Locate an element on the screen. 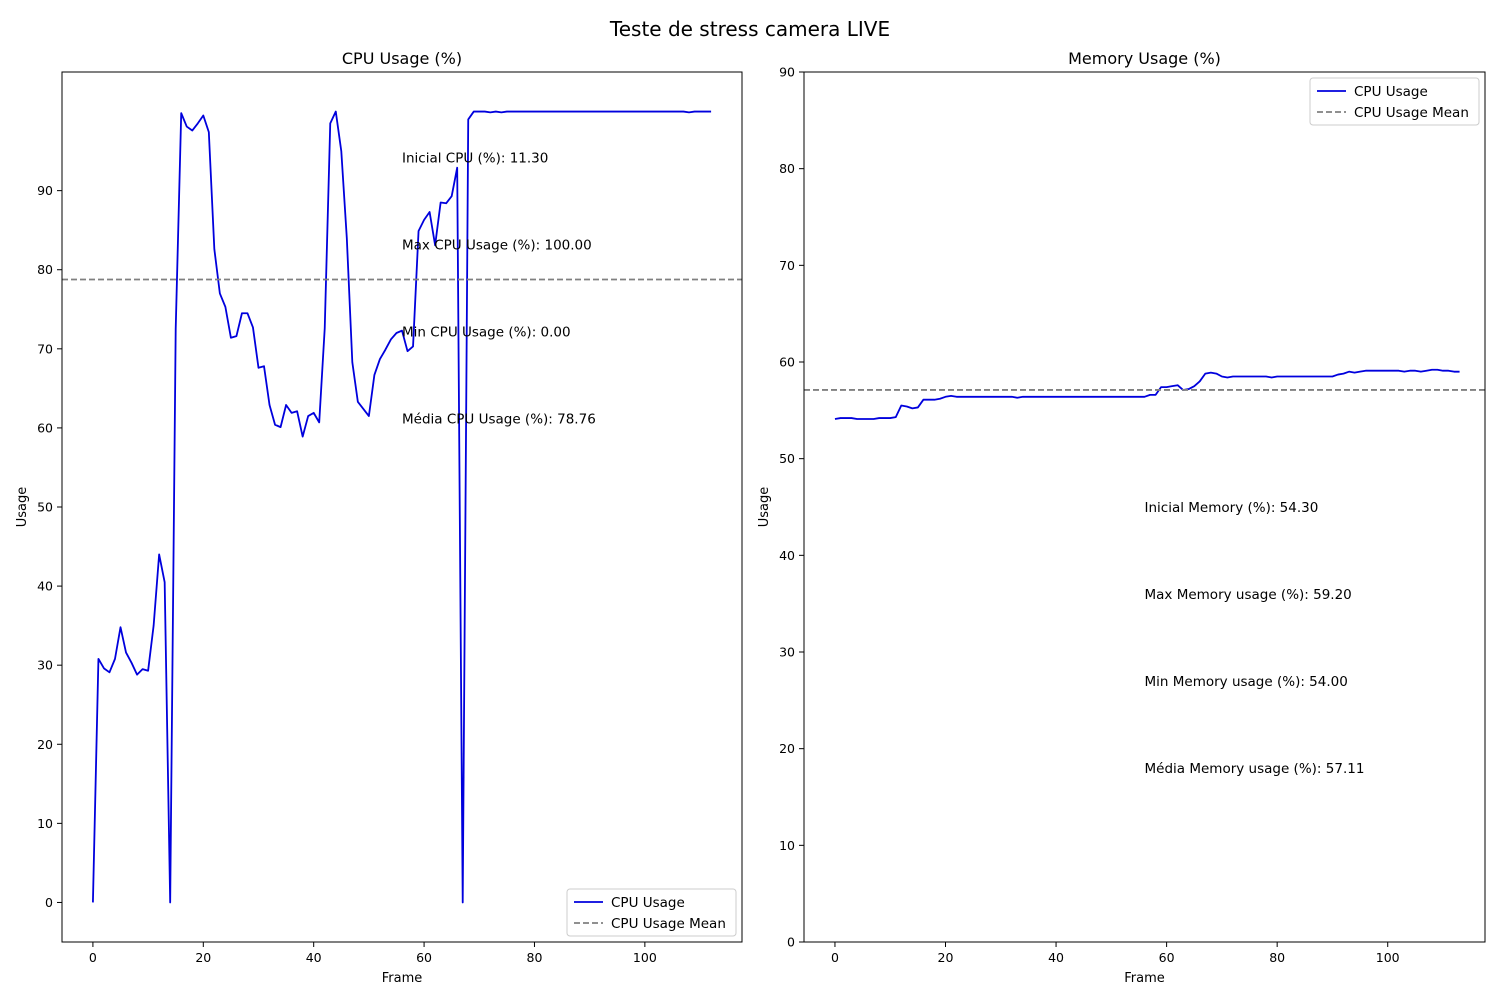 The height and width of the screenshot is (1000, 1500). chart-title: Memory Usage (%) is located at coordinates (1144, 58).